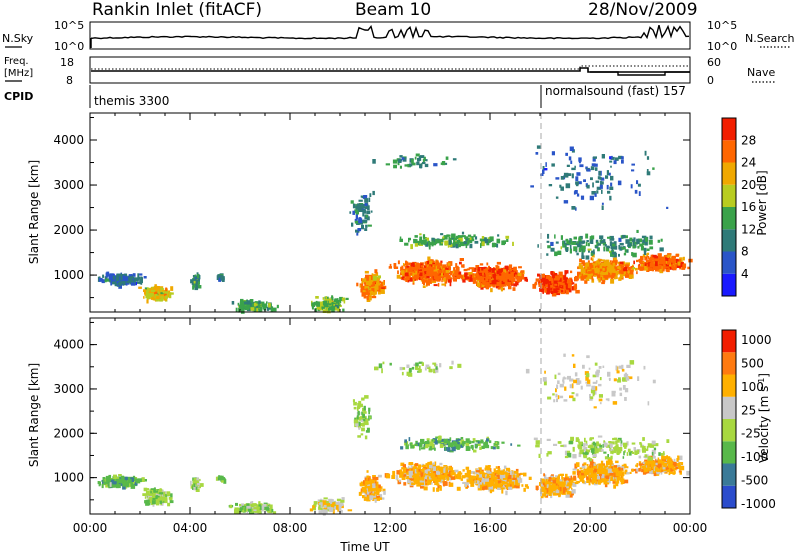  What do you see at coordinates (393, 10) in the screenshot?
I see `beam-title: Beam 10` at bounding box center [393, 10].